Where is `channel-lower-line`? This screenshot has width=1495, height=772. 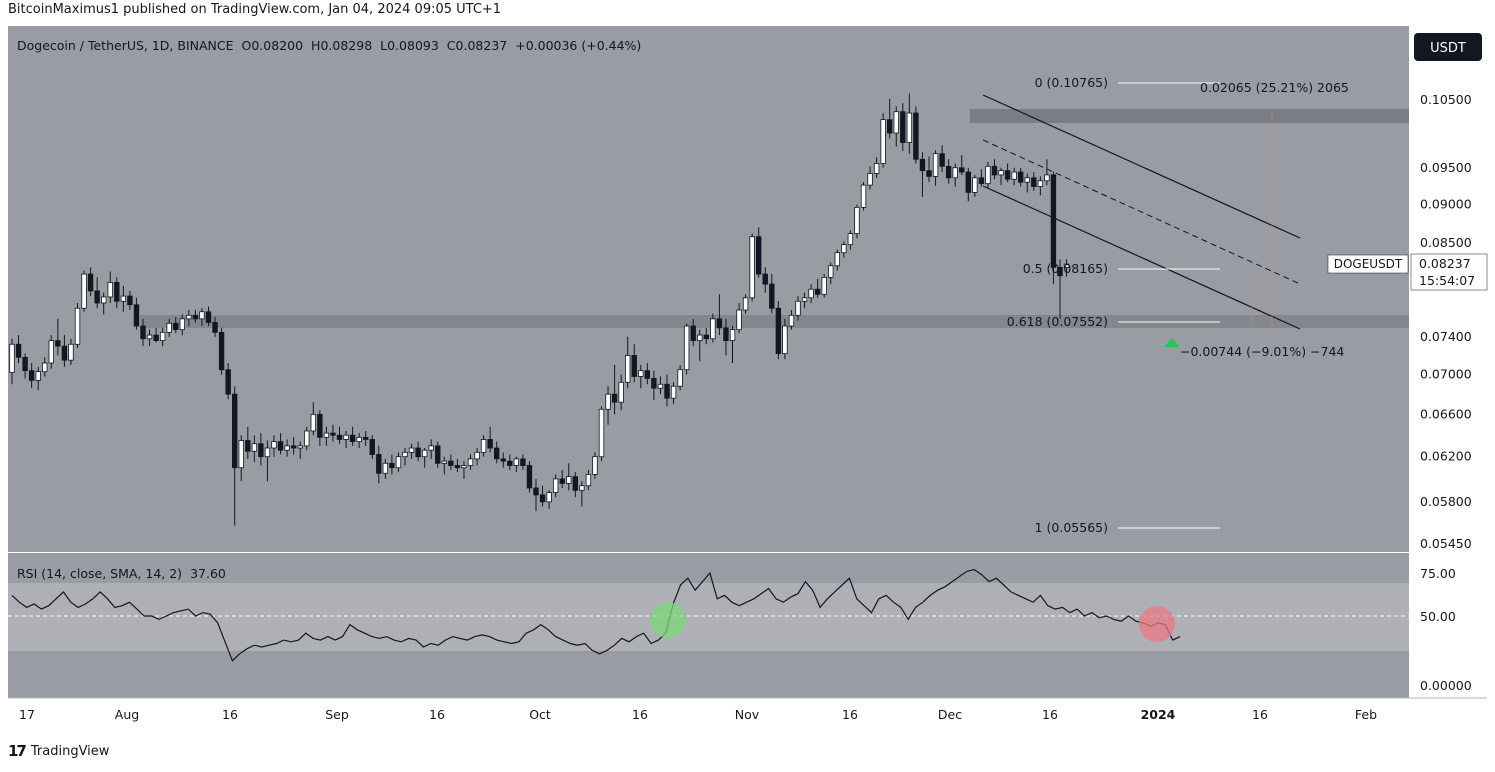 channel-lower-line is located at coordinates (1141, 257).